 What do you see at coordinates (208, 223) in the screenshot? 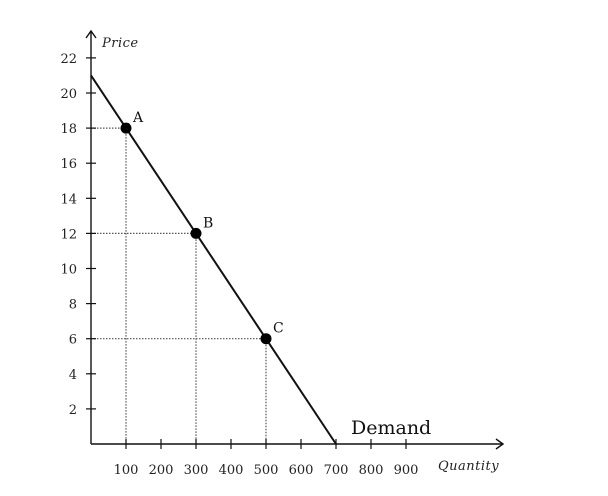
I see `point-label-B: B` at bounding box center [208, 223].